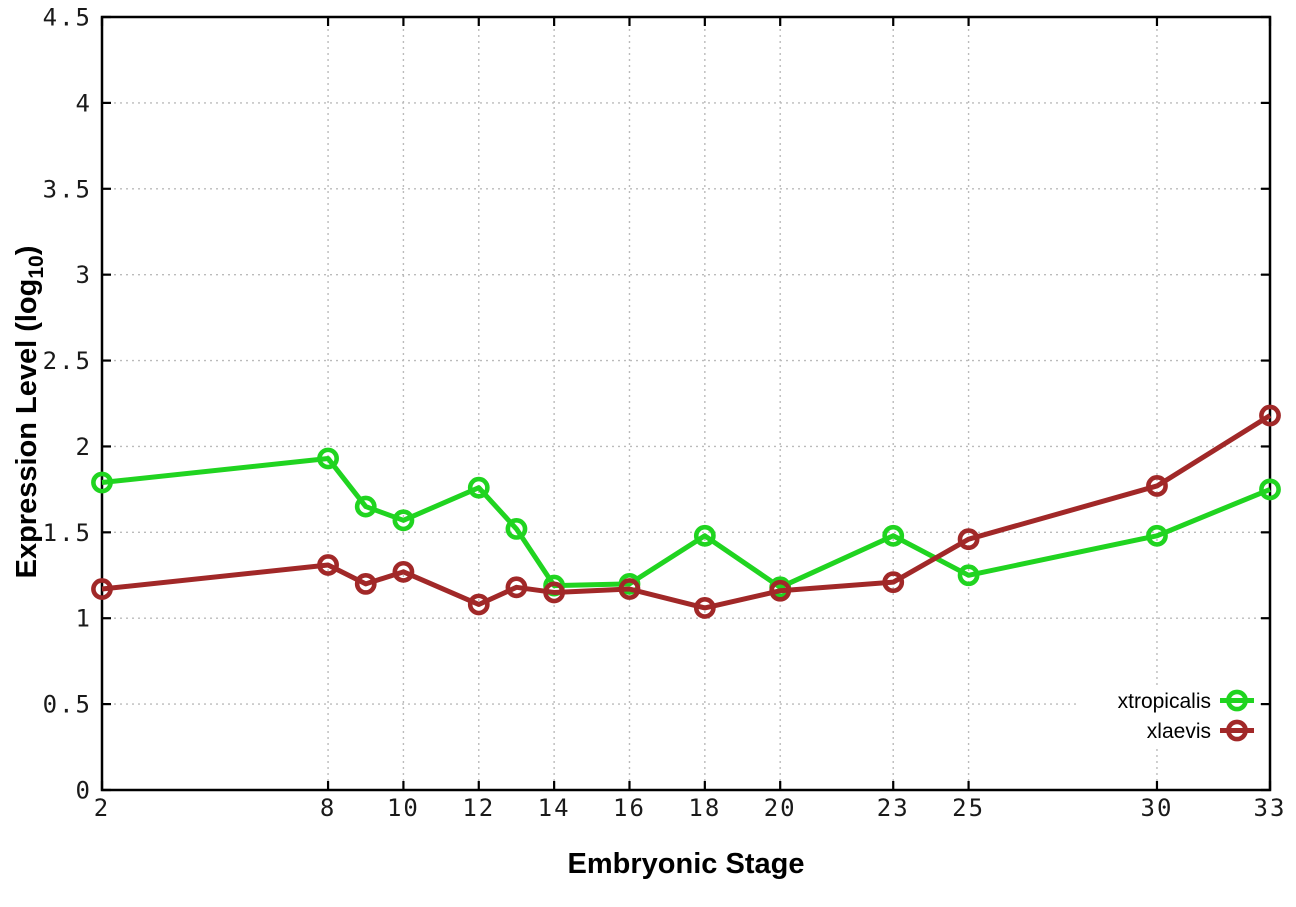 The image size is (1296, 907). What do you see at coordinates (1237, 700) in the screenshot?
I see `legend-marker-xtropicalis-circle-icon` at bounding box center [1237, 700].